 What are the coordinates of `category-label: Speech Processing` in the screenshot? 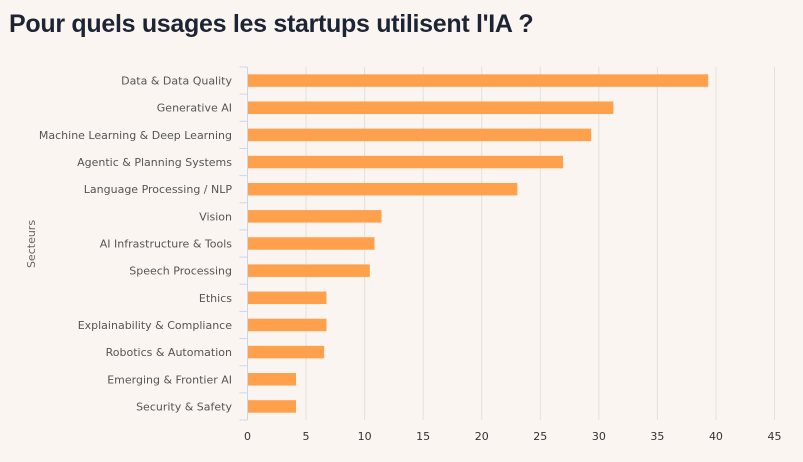 It's located at (180, 271).